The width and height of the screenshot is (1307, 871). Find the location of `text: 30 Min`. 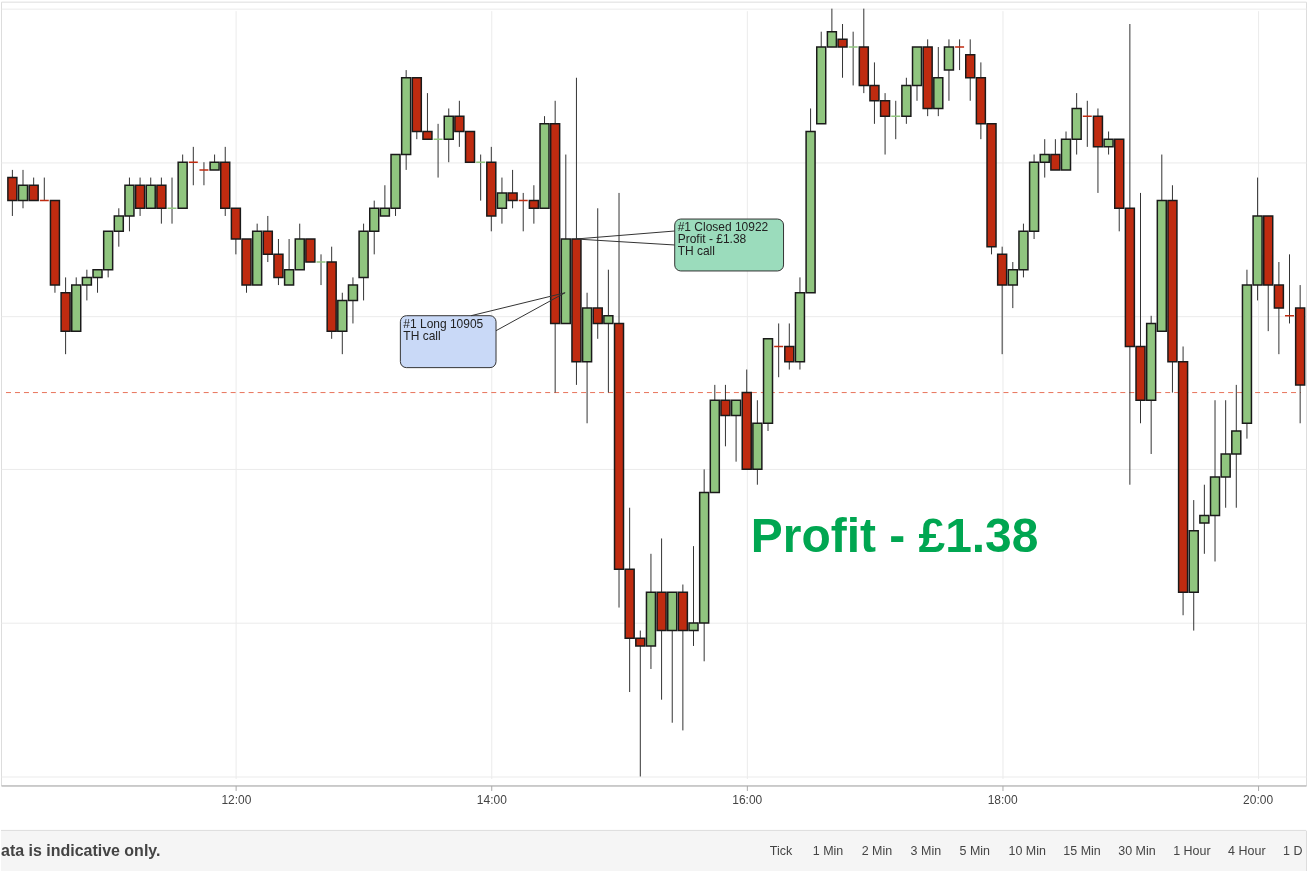

text: 30 Min is located at coordinates (1137, 851).